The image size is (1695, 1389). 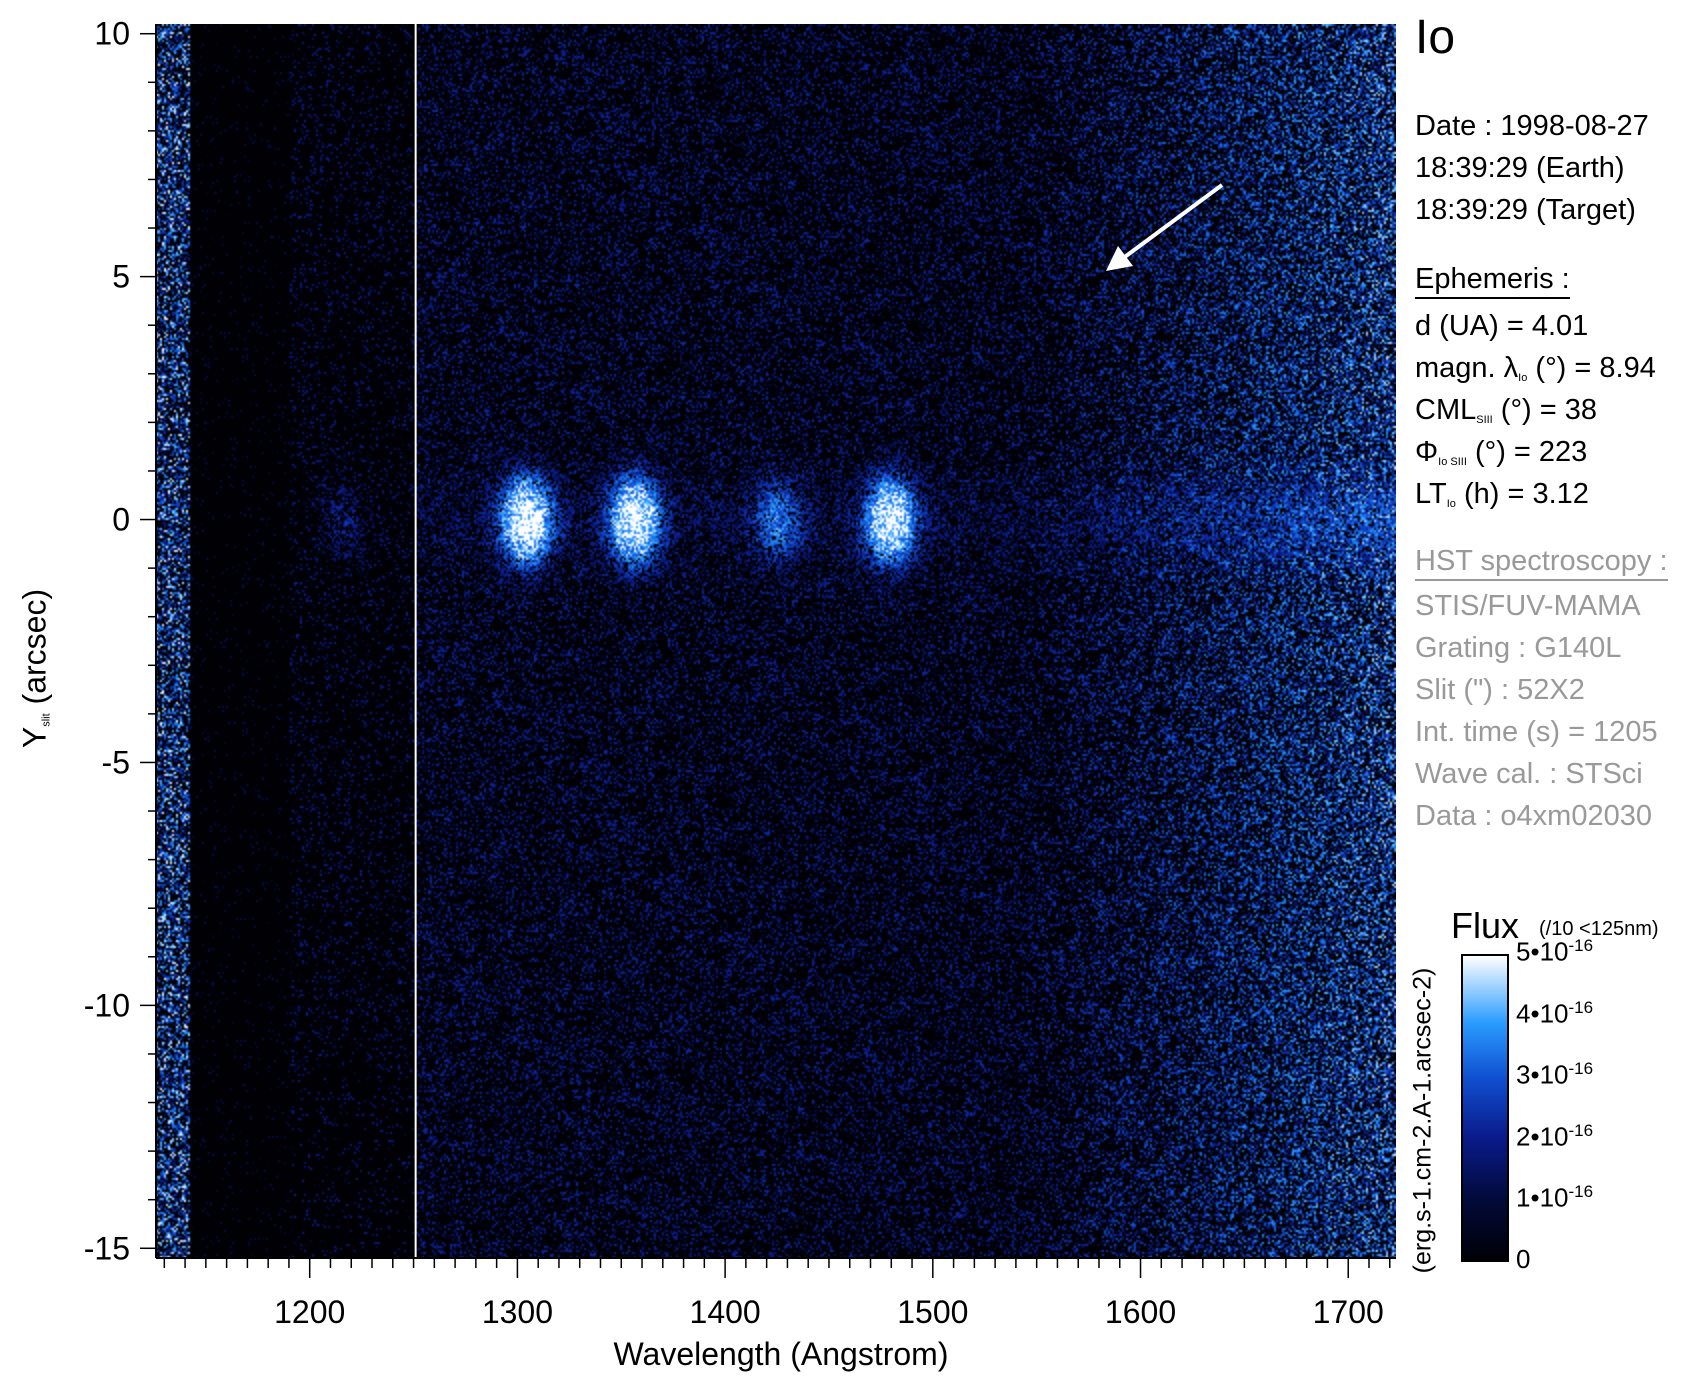 I want to click on x-axis-label: Wavelength (Angstrom), so click(x=781, y=1354).